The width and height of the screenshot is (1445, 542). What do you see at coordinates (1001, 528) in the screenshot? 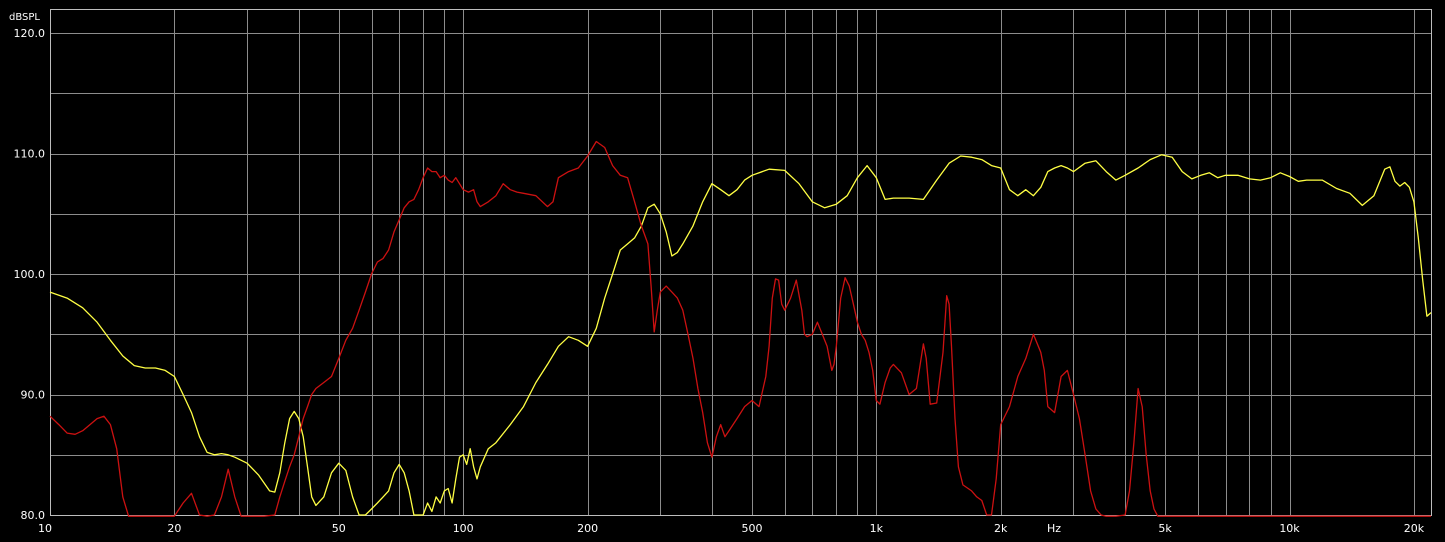
I see `x-tick-label-7: 2k` at bounding box center [1001, 528].